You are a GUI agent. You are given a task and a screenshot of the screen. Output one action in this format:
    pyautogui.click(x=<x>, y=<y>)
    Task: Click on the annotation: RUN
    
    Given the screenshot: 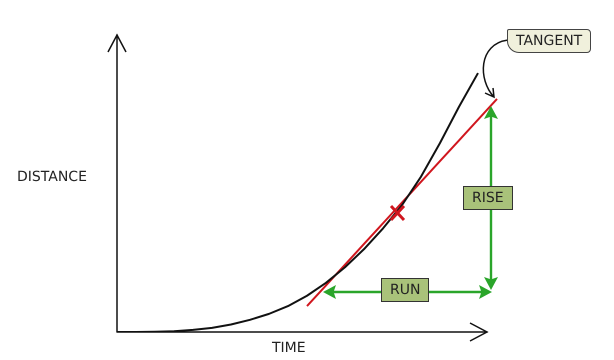 What is the action you would take?
    pyautogui.click(x=405, y=290)
    